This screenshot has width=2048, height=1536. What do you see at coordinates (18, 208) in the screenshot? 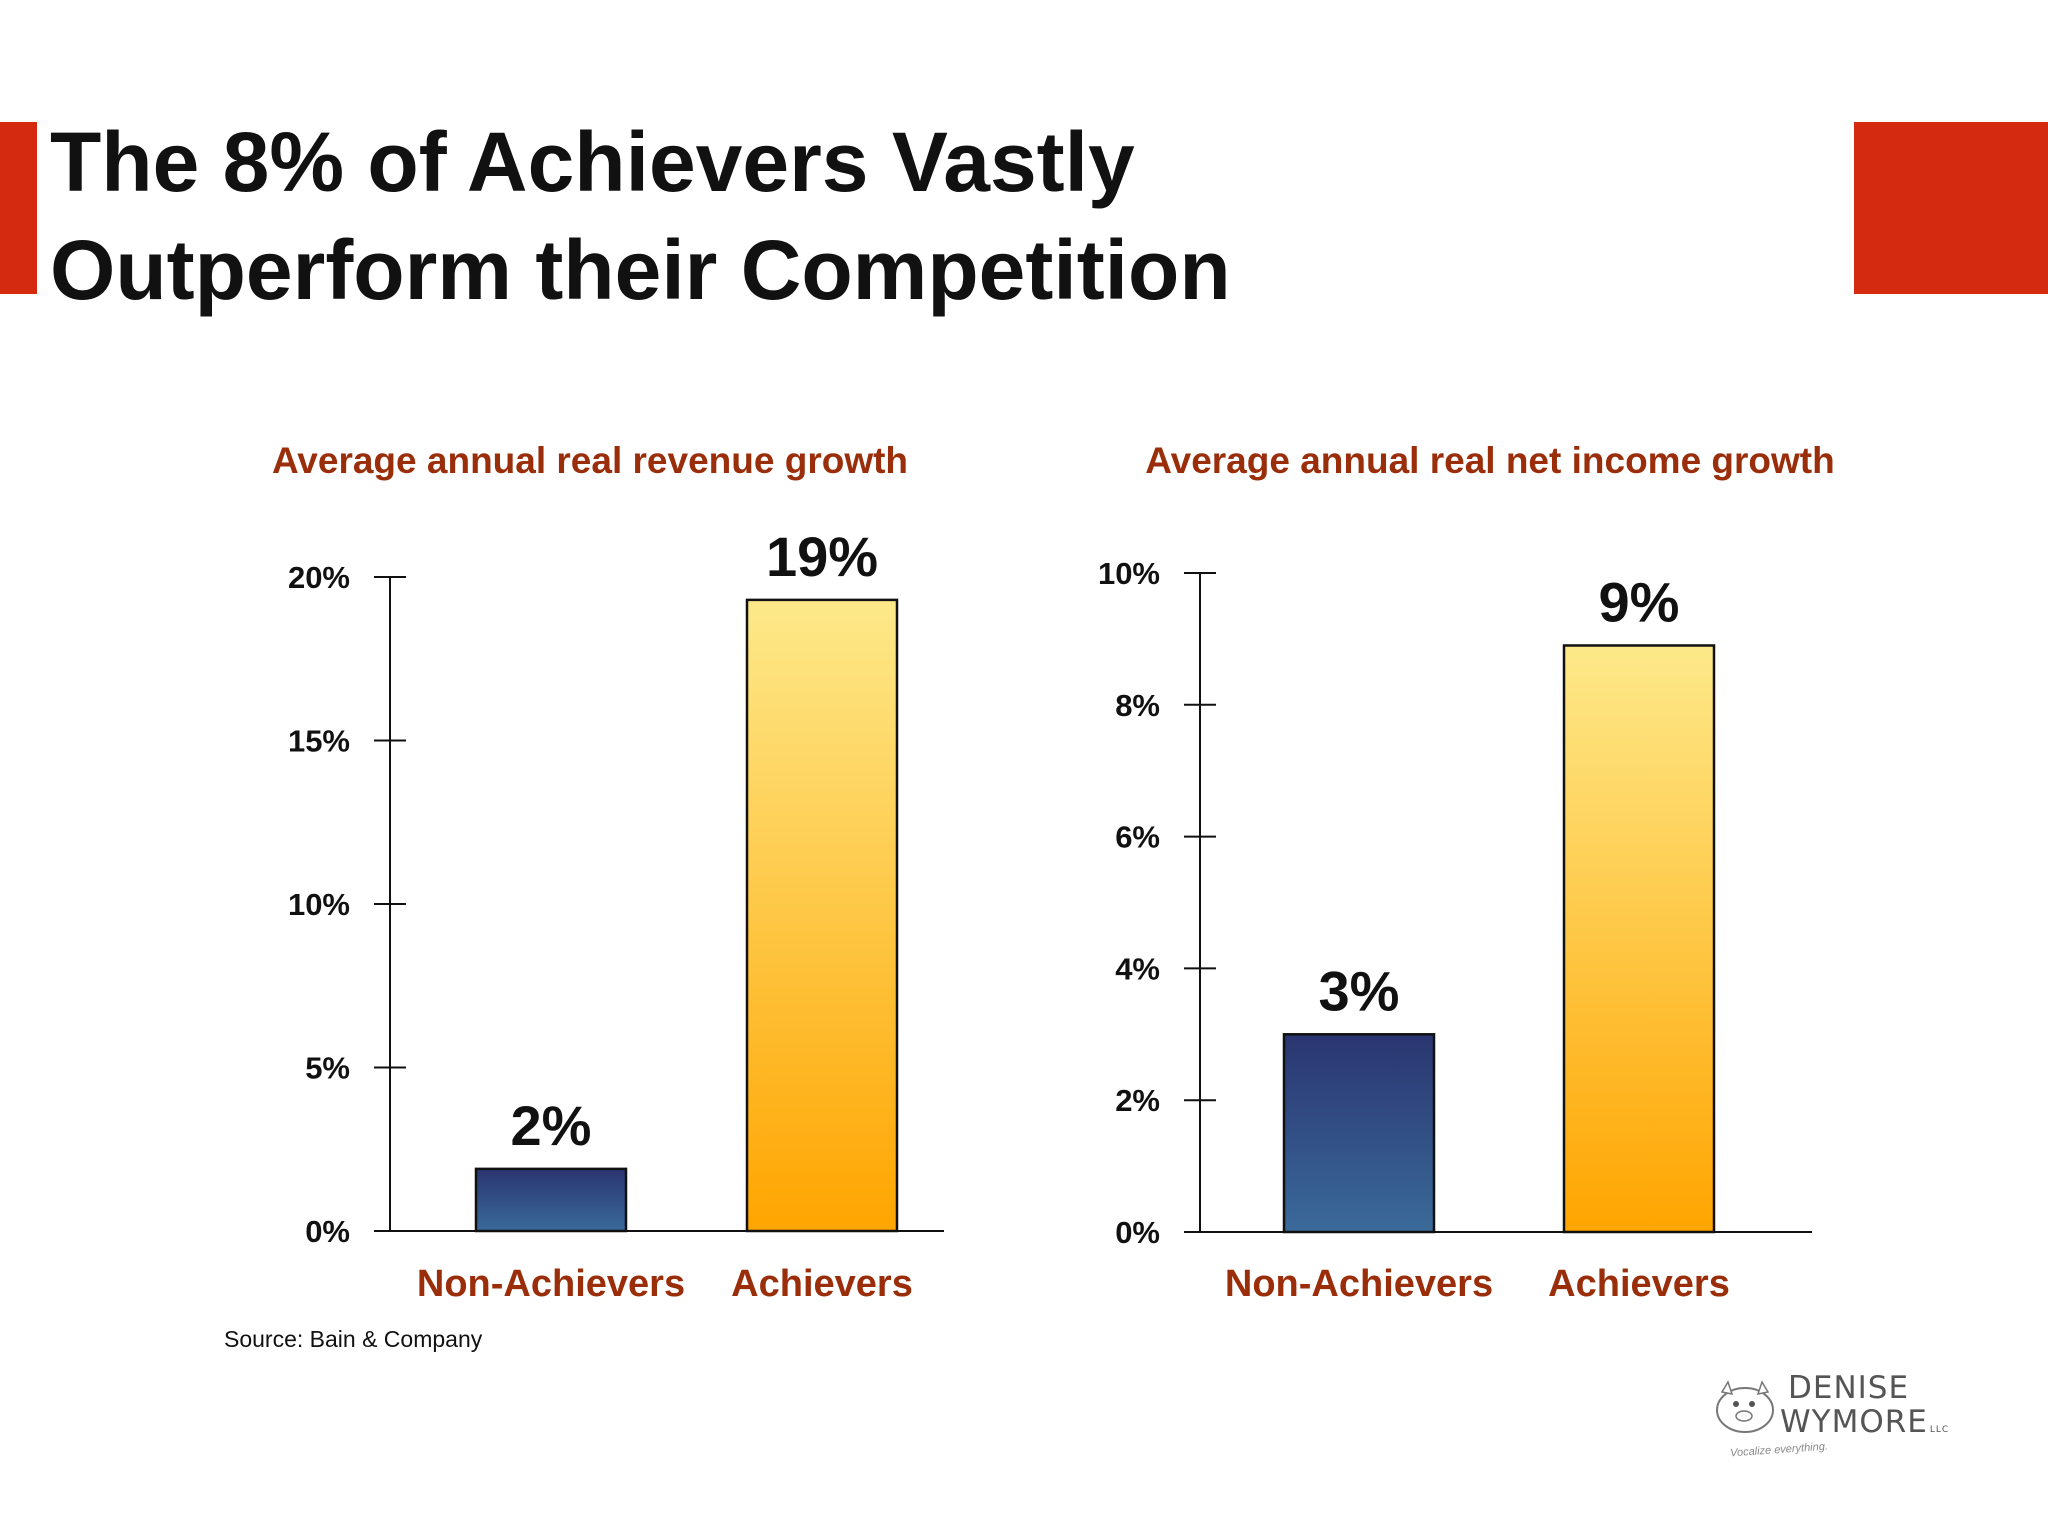
I see `accent-bar-left` at bounding box center [18, 208].